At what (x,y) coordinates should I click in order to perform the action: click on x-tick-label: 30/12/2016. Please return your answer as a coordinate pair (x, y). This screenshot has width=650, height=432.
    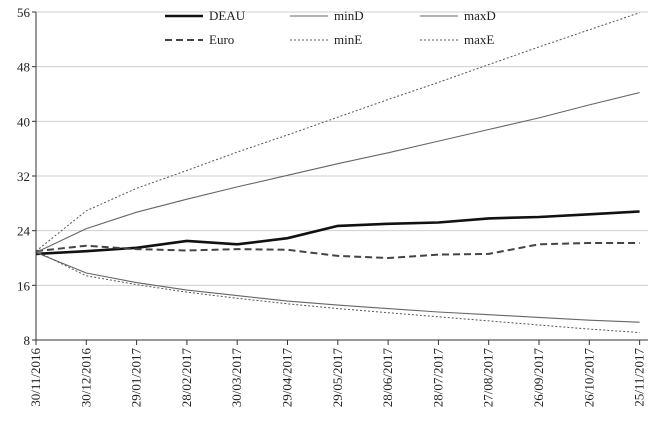
    Looking at the image, I should click on (85, 378).